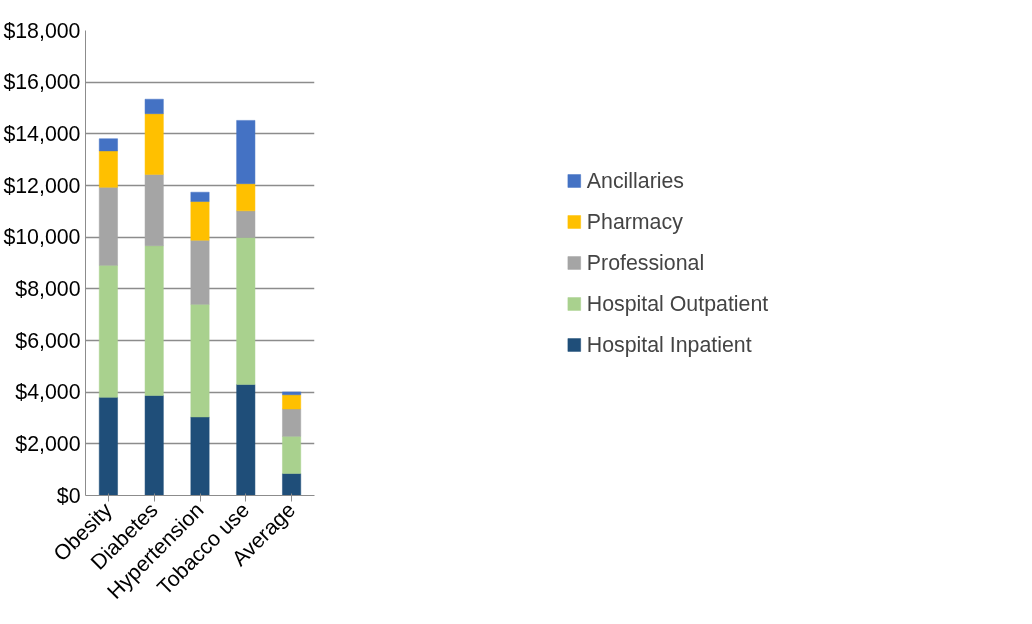  What do you see at coordinates (48, 340) in the screenshot?
I see `y-tick-label: $6,000` at bounding box center [48, 340].